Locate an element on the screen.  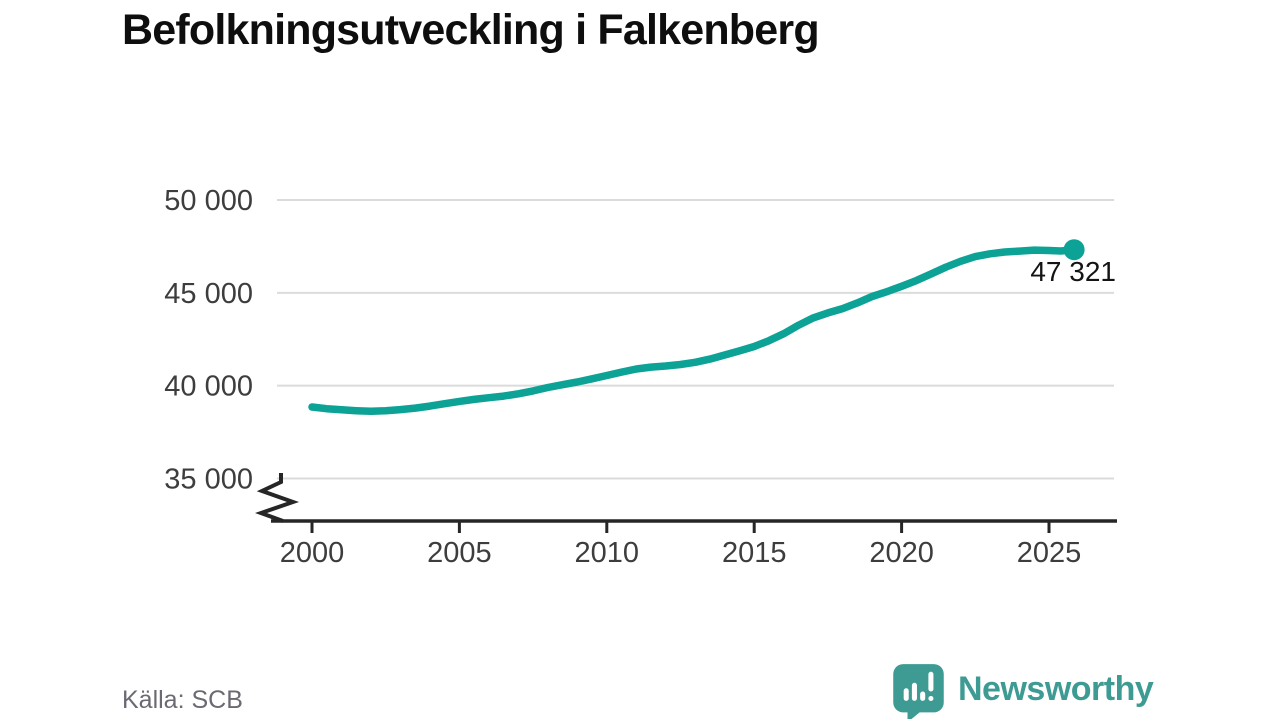
logo-bars is located at coordinates (918, 686).